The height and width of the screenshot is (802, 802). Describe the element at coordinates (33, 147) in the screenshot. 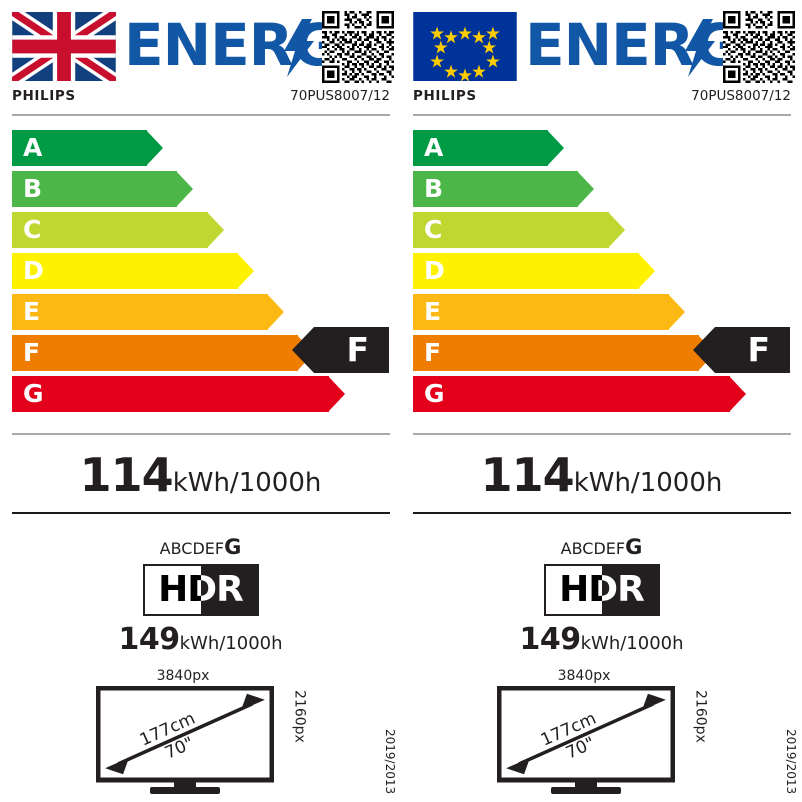

I see `grade-letter-a: A` at that location.